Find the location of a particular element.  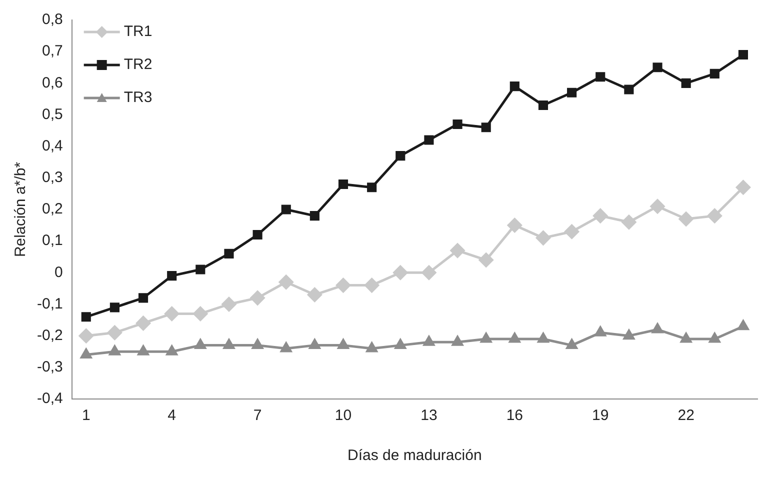

y-tick-label: -0,2 is located at coordinates (49, 335).